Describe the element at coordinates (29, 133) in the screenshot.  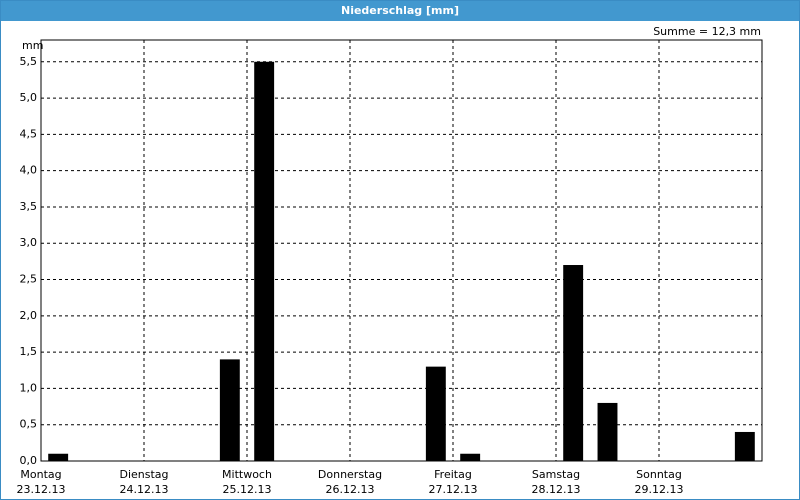
I see `y-tick-label: 4,5` at that location.